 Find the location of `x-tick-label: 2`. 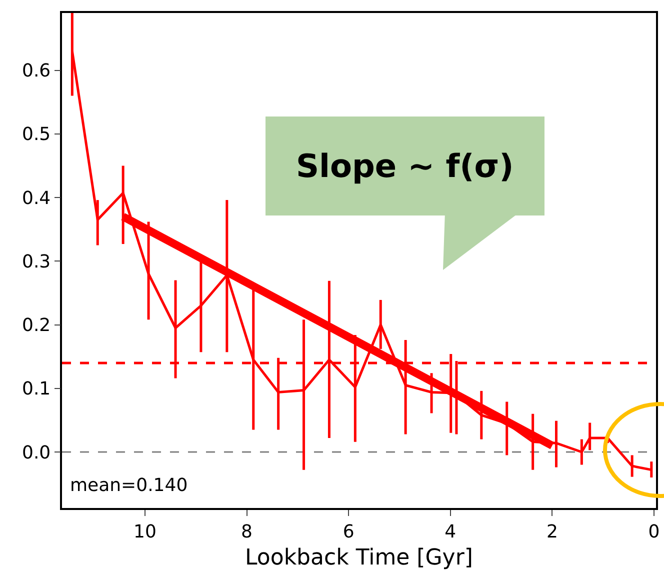

x-tick-label: 2 is located at coordinates (552, 531).